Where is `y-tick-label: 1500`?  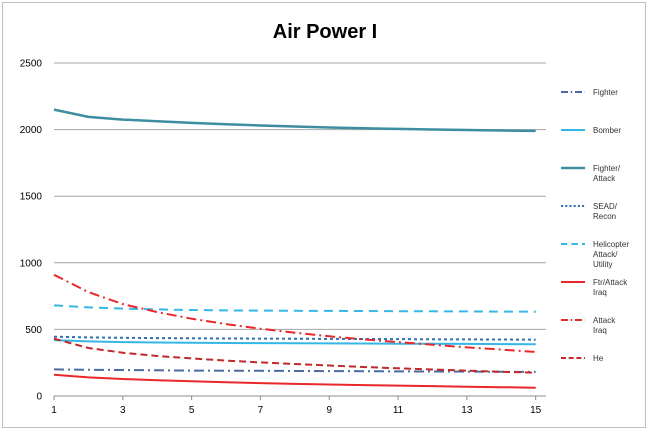
y-tick-label: 1500 is located at coordinates (31, 197).